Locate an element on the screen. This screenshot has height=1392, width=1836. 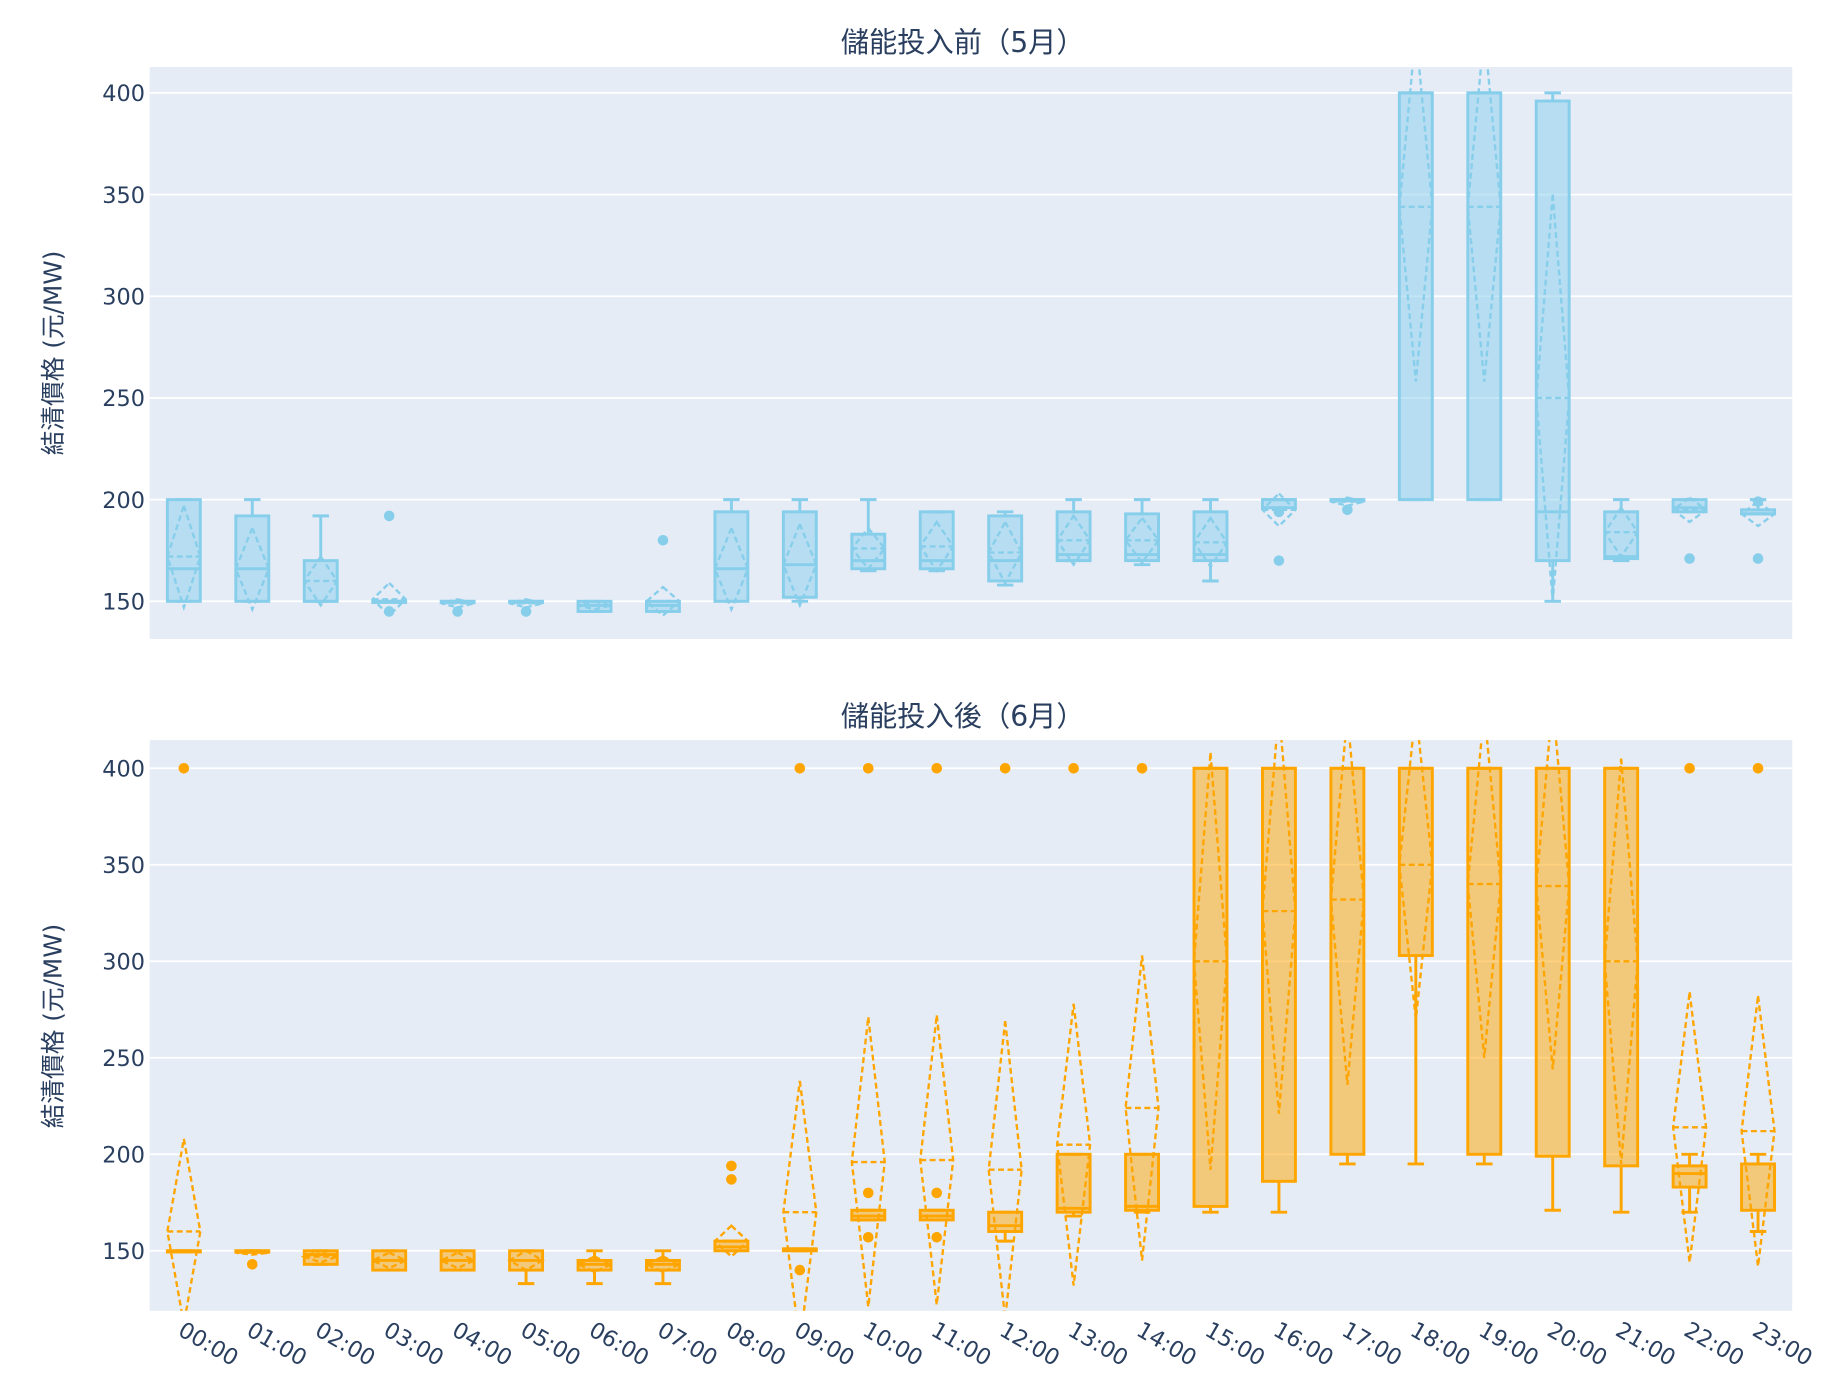
x-tick-label: 08:00 is located at coordinates (755, 1344).